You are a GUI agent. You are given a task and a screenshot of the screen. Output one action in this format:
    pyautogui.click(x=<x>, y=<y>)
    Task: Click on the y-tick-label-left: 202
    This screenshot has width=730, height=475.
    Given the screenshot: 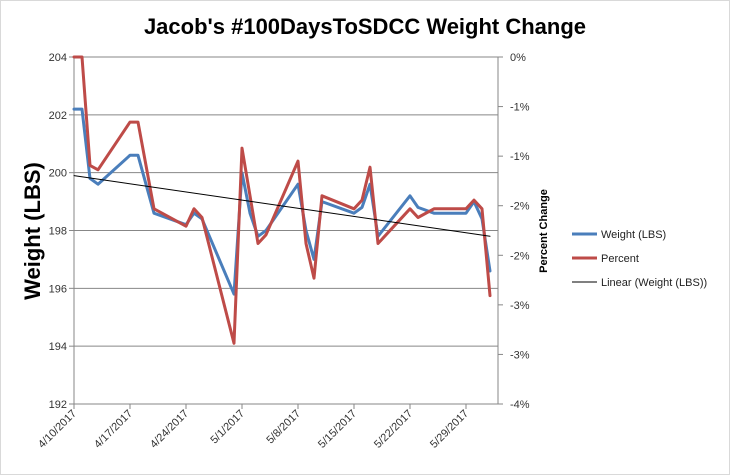 What is the action you would take?
    pyautogui.click(x=58, y=116)
    